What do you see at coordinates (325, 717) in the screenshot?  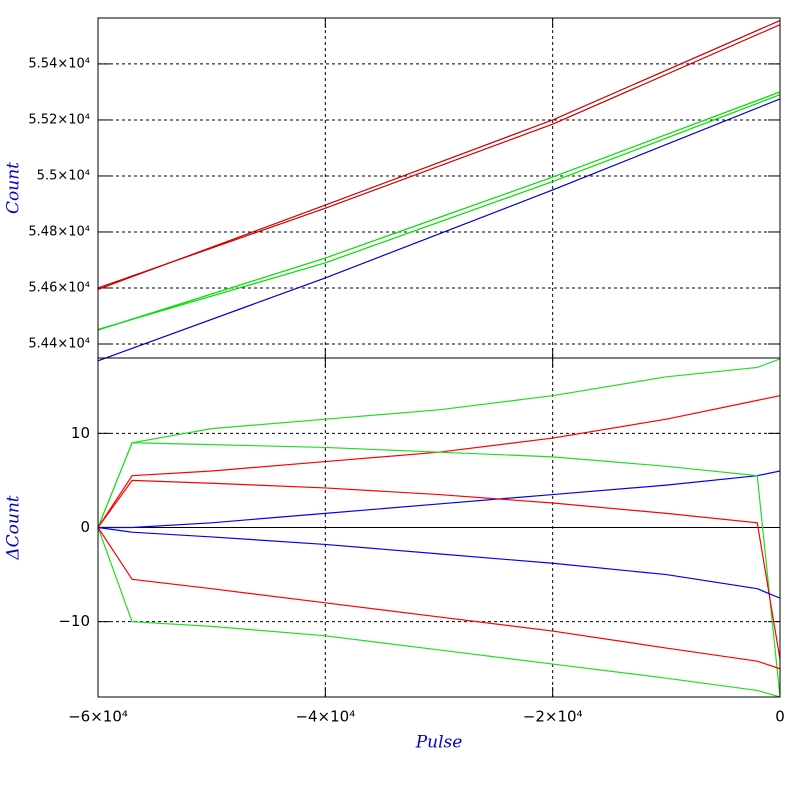 I see `x-tick-label: −4×10⁴` at bounding box center [325, 717].